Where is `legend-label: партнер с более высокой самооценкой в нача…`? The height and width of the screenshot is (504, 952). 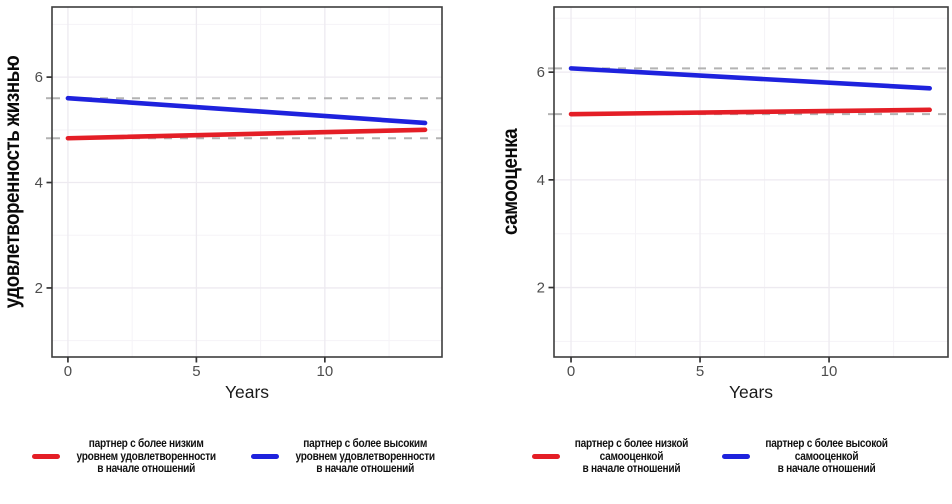
legend-label: партнер с более высокой самооценкой в нача… is located at coordinates (826, 457).